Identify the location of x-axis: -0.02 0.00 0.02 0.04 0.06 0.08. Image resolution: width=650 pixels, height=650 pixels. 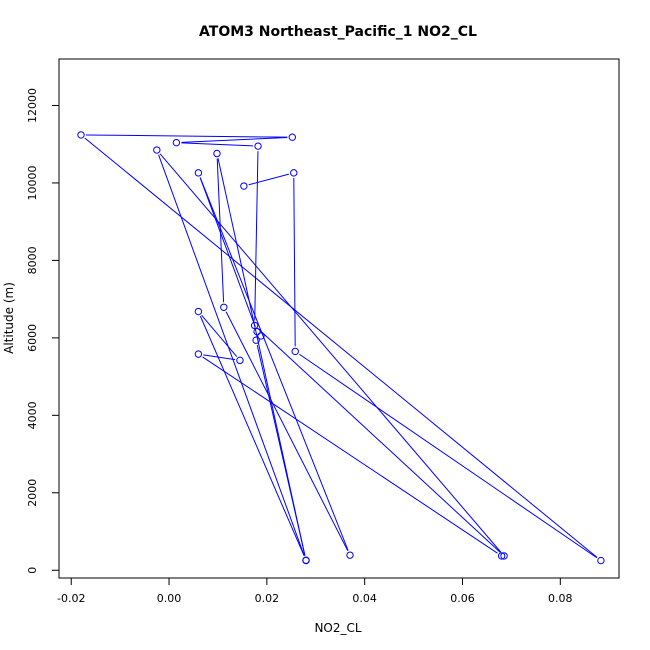
(315, 591).